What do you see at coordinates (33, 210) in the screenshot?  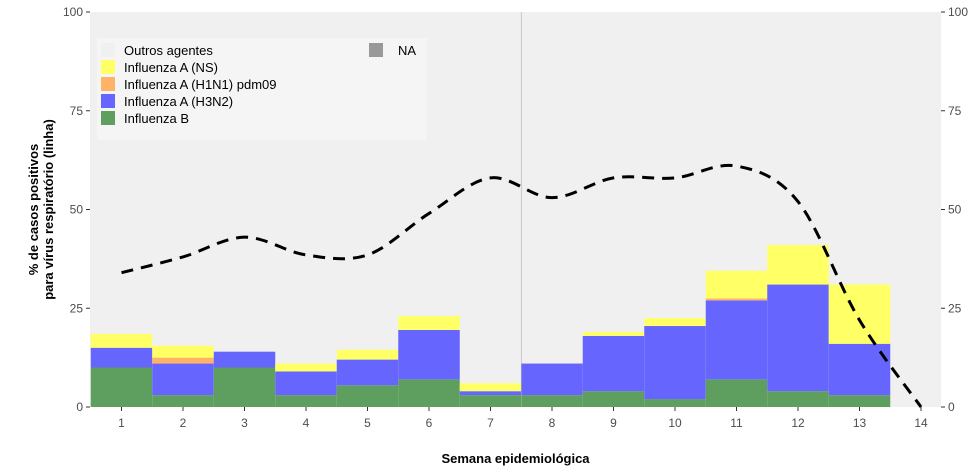 I see `y-axis-title-line-1: % de casos positivos` at bounding box center [33, 210].